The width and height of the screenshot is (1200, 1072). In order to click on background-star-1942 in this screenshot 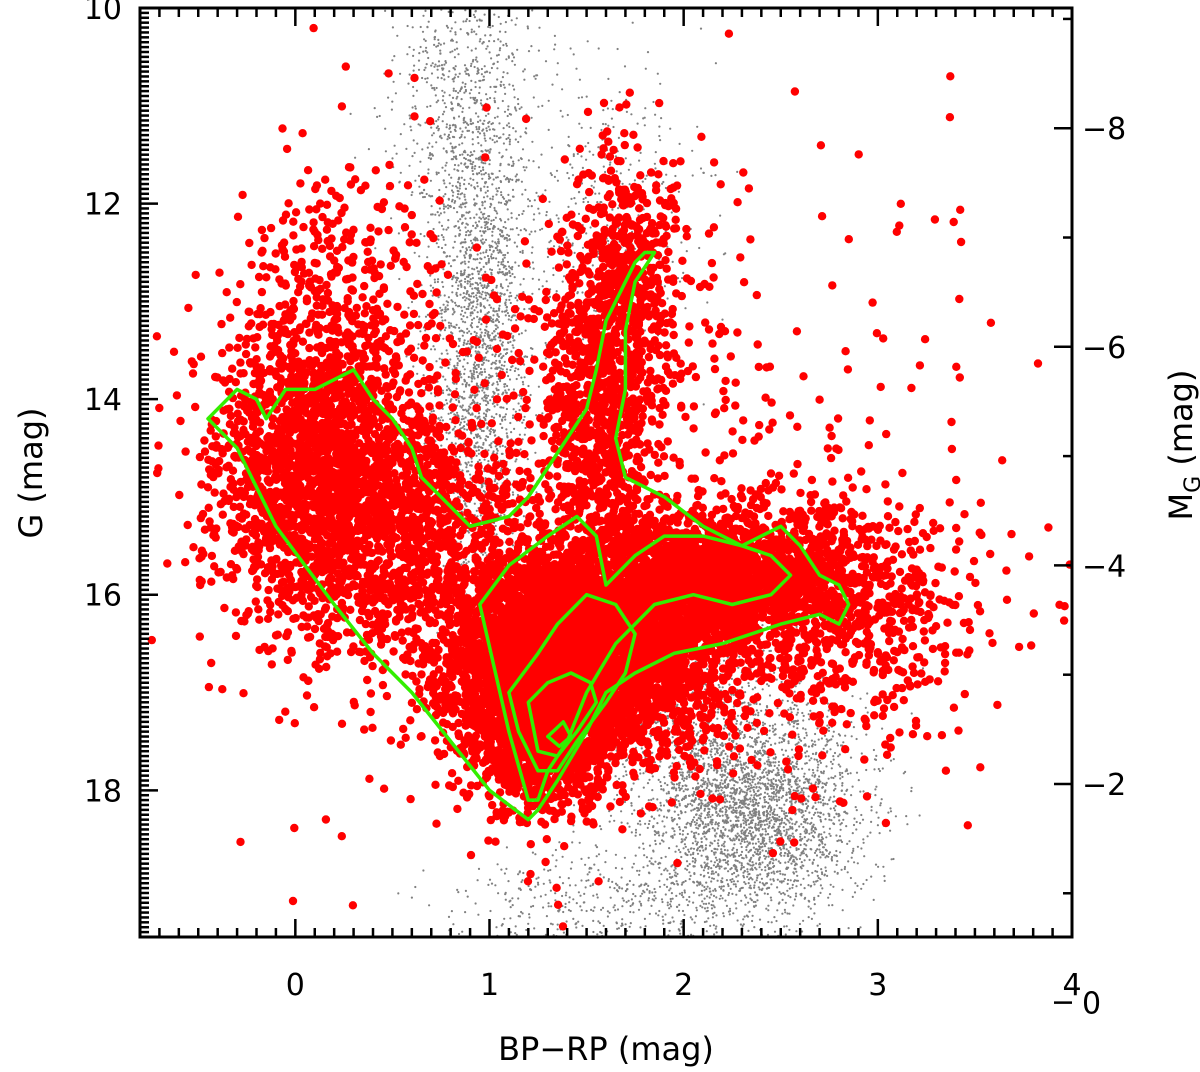, I will do `click(477, 292)`.